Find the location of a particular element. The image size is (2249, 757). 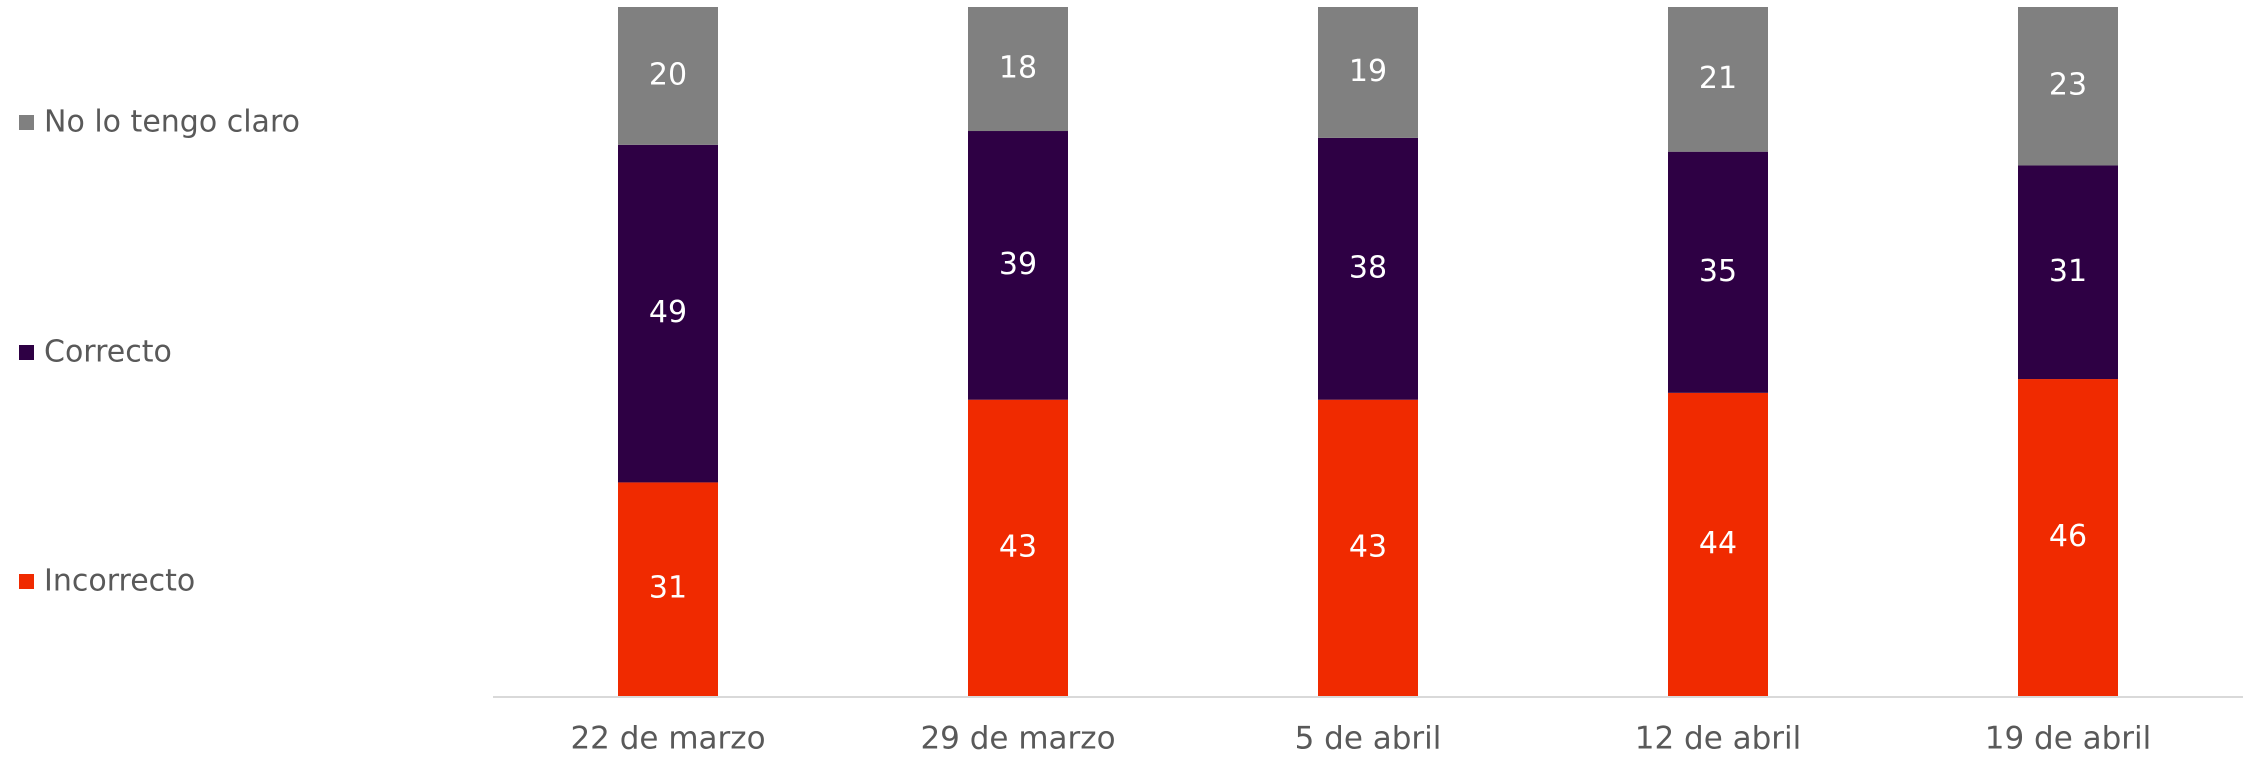

data-label: 18 is located at coordinates (1018, 68).